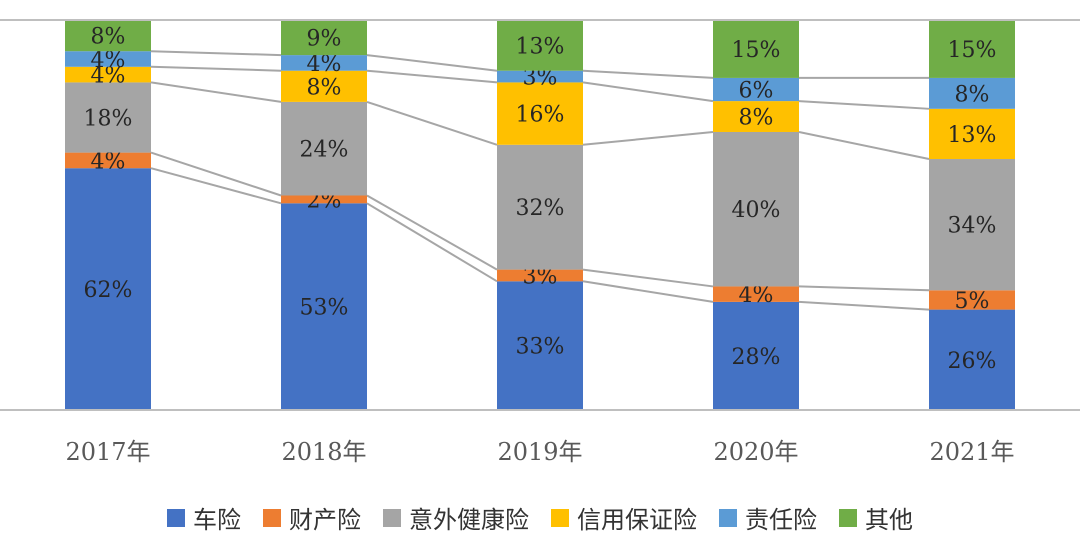 The image size is (1080, 548). I want to click on bar-group: 62%4%18%4%4%8%, so click(108, 215).